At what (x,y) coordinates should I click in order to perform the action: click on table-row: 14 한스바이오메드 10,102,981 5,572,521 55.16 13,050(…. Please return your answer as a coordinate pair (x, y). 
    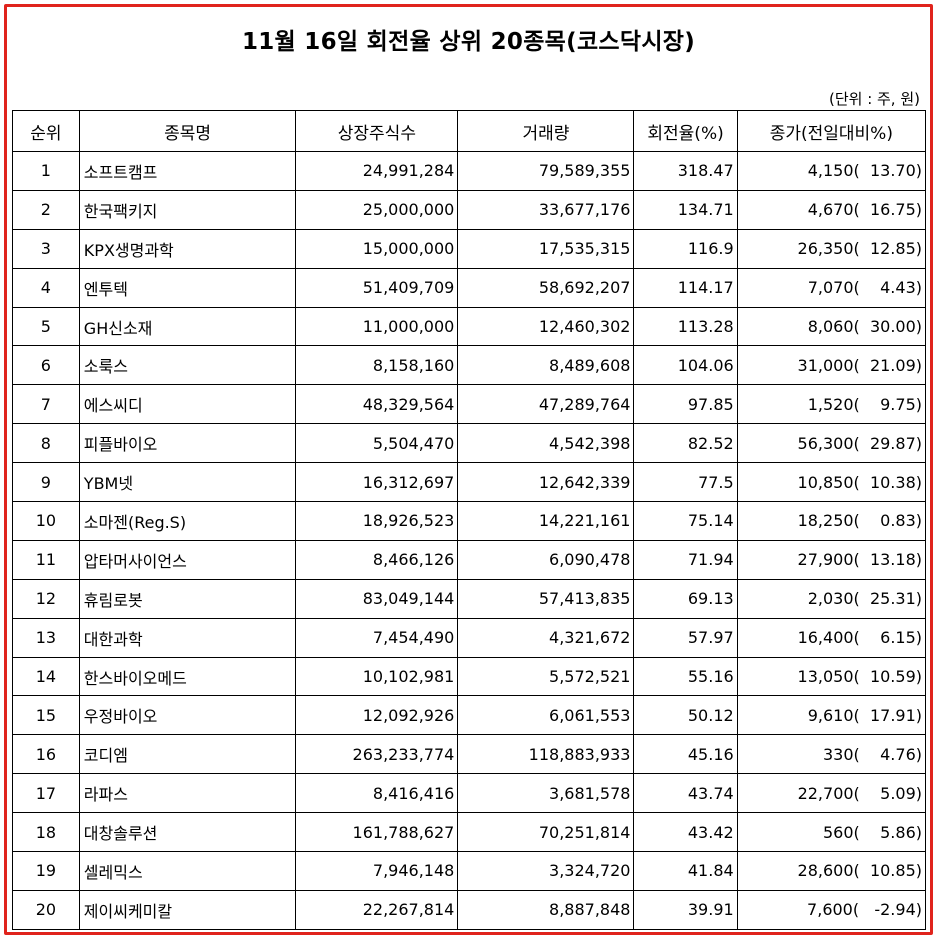
    Looking at the image, I should click on (469, 676).